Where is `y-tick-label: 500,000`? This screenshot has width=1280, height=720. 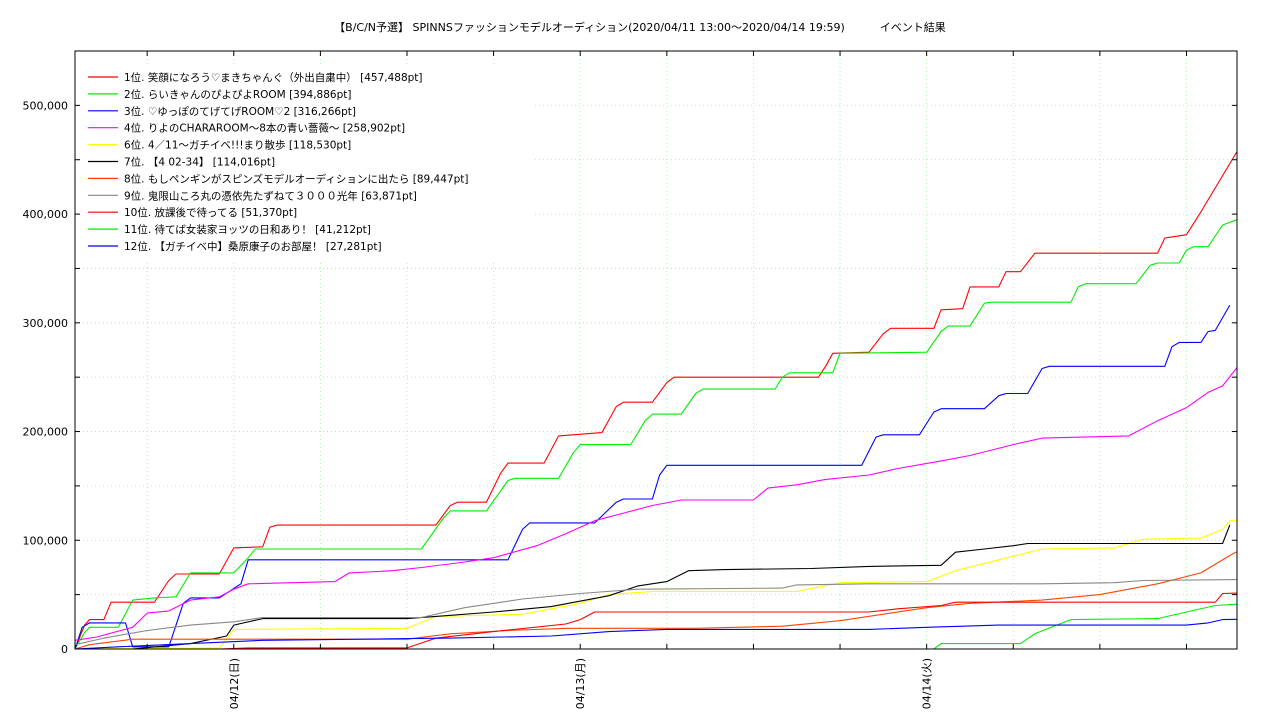 y-tick-label: 500,000 is located at coordinates (46, 105).